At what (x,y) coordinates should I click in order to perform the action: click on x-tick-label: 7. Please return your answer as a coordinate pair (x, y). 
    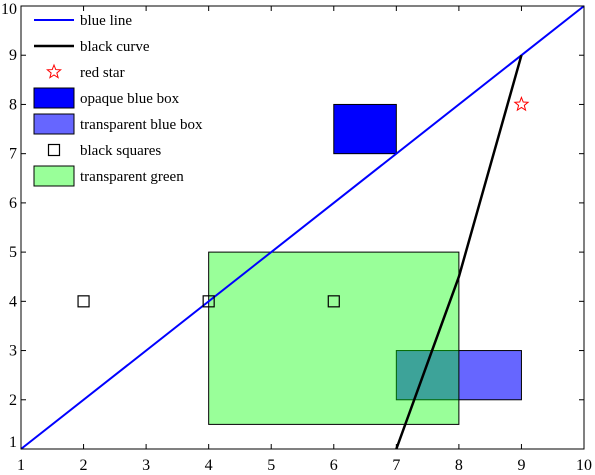
    Looking at the image, I should click on (396, 465).